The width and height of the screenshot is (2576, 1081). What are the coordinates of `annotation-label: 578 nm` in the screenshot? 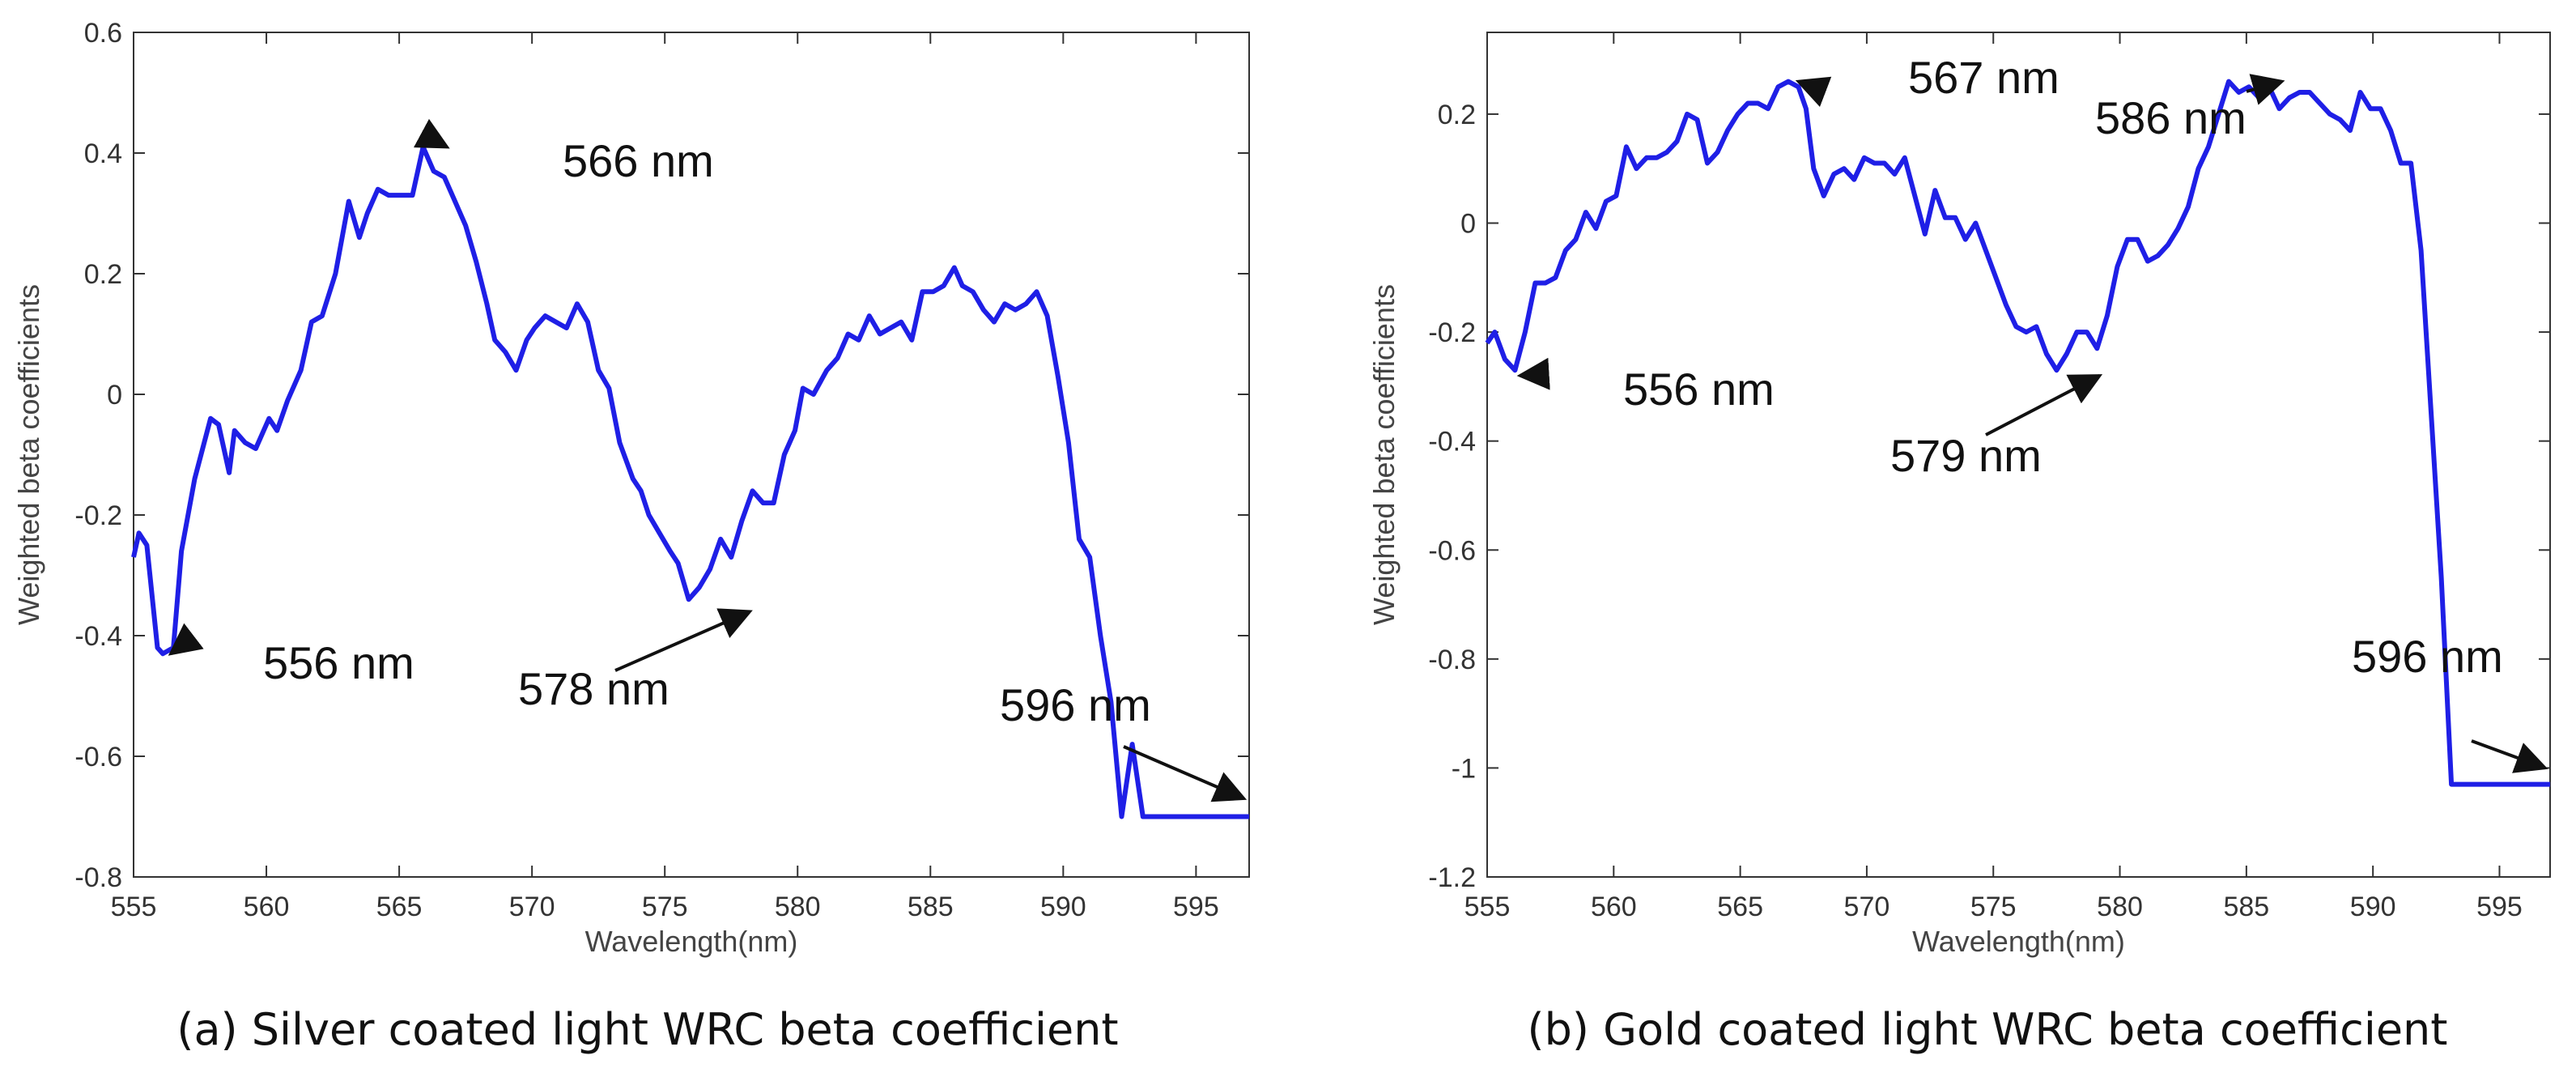 It's located at (594, 688).